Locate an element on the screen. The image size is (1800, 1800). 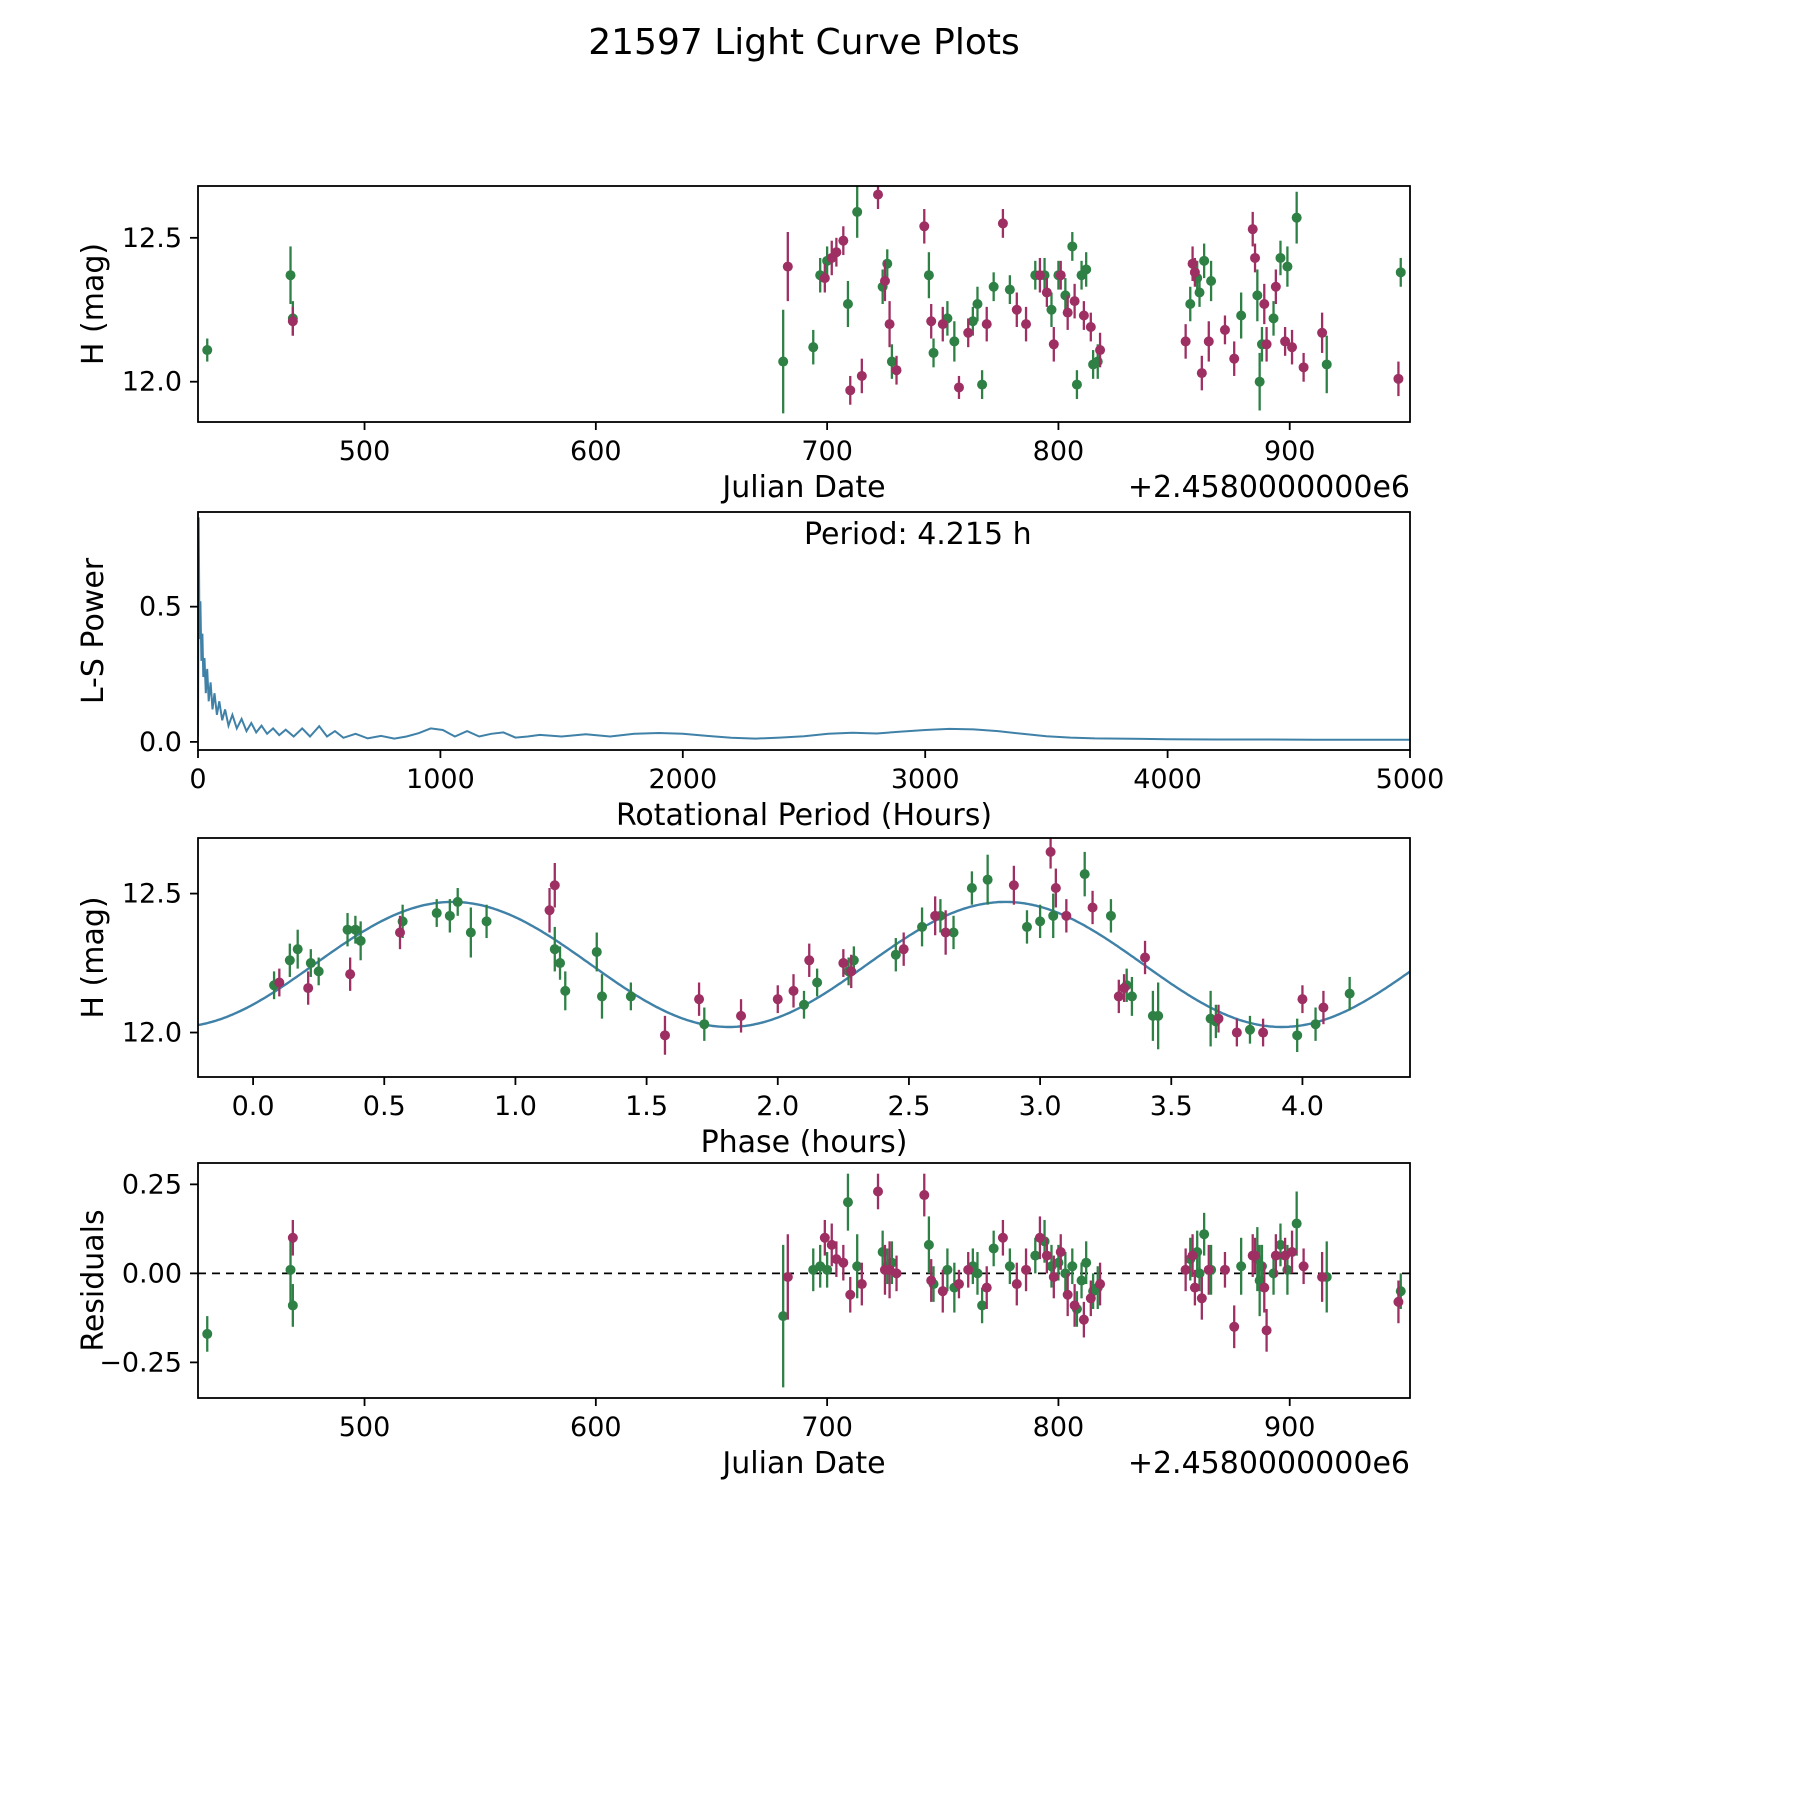
spines is located at coordinates (804, 631).